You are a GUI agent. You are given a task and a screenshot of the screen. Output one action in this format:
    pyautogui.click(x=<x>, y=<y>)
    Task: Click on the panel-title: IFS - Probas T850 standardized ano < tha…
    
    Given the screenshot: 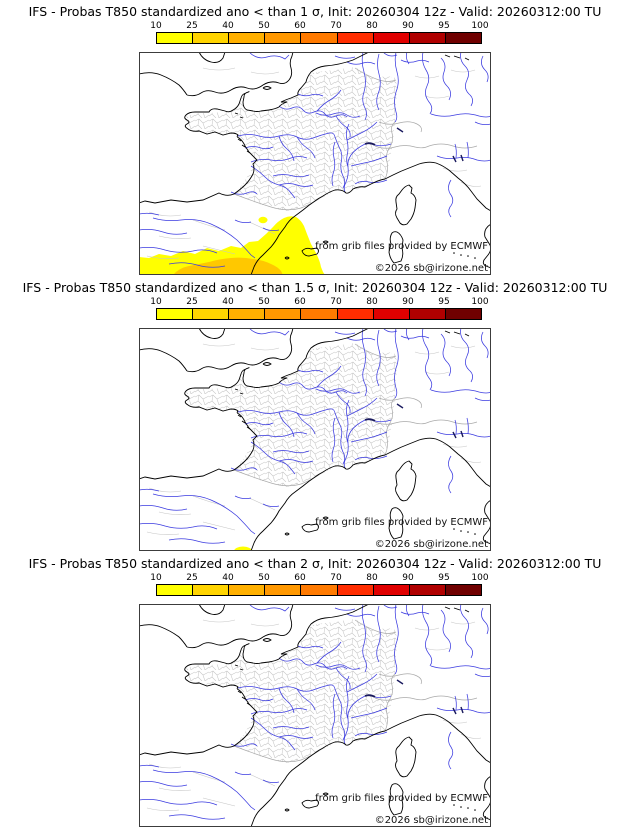 What is the action you would take?
    pyautogui.click(x=315, y=563)
    